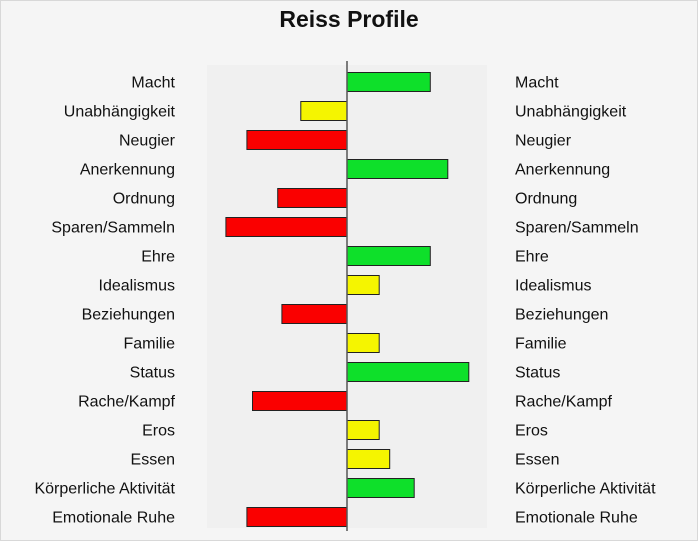 This screenshot has width=698, height=541. What do you see at coordinates (158, 257) in the screenshot?
I see `category-label-left: Ehre` at bounding box center [158, 257].